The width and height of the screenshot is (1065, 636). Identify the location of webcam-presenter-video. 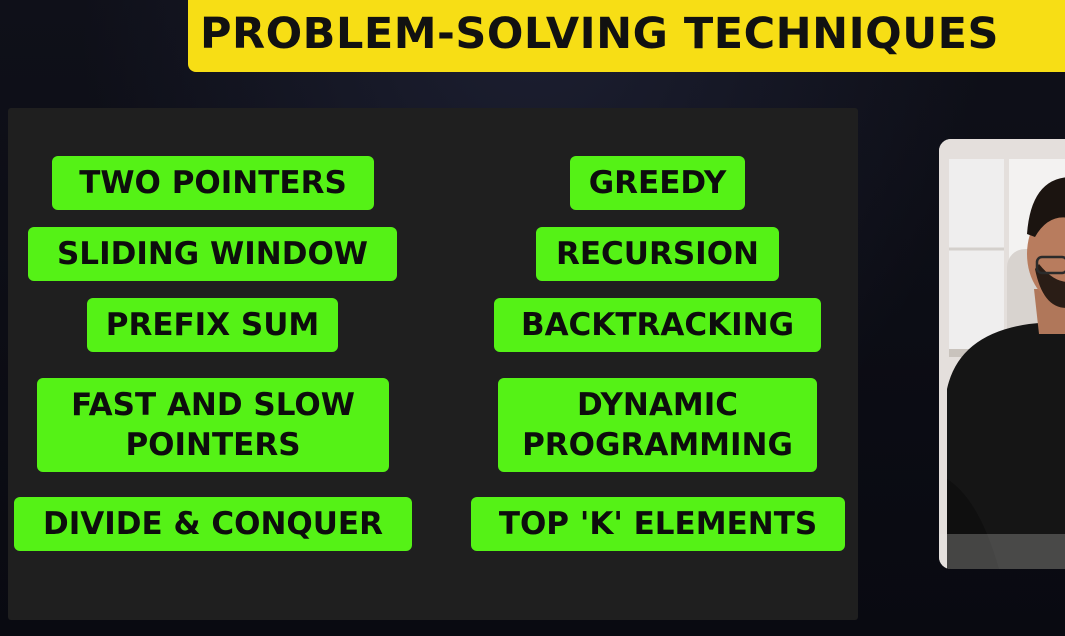
(1002, 354).